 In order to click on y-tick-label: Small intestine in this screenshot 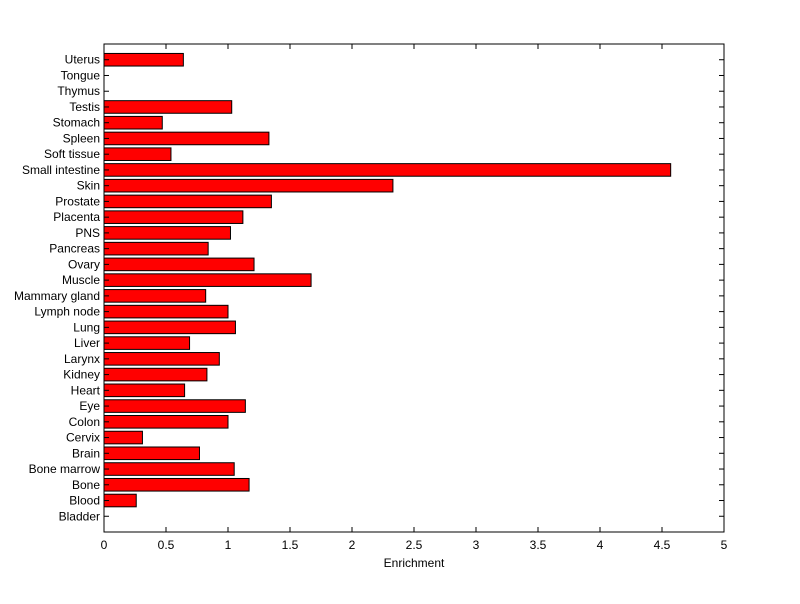, I will do `click(61, 170)`.